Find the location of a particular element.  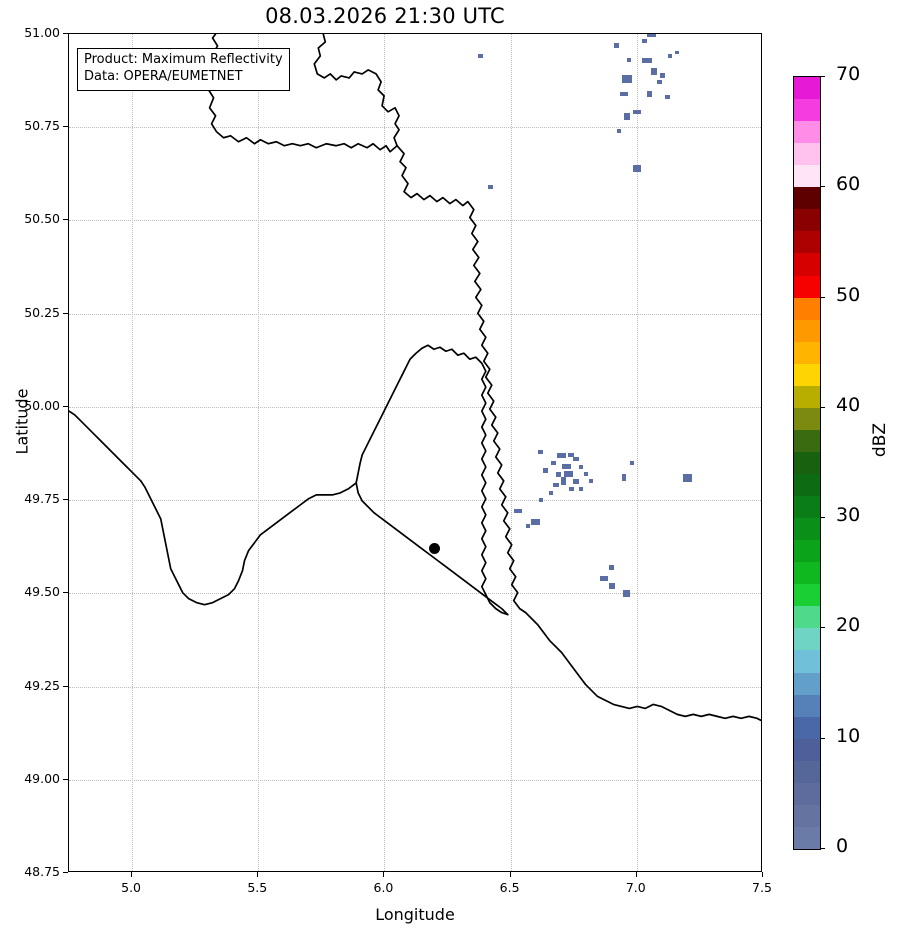

colorbar is located at coordinates (807, 463).